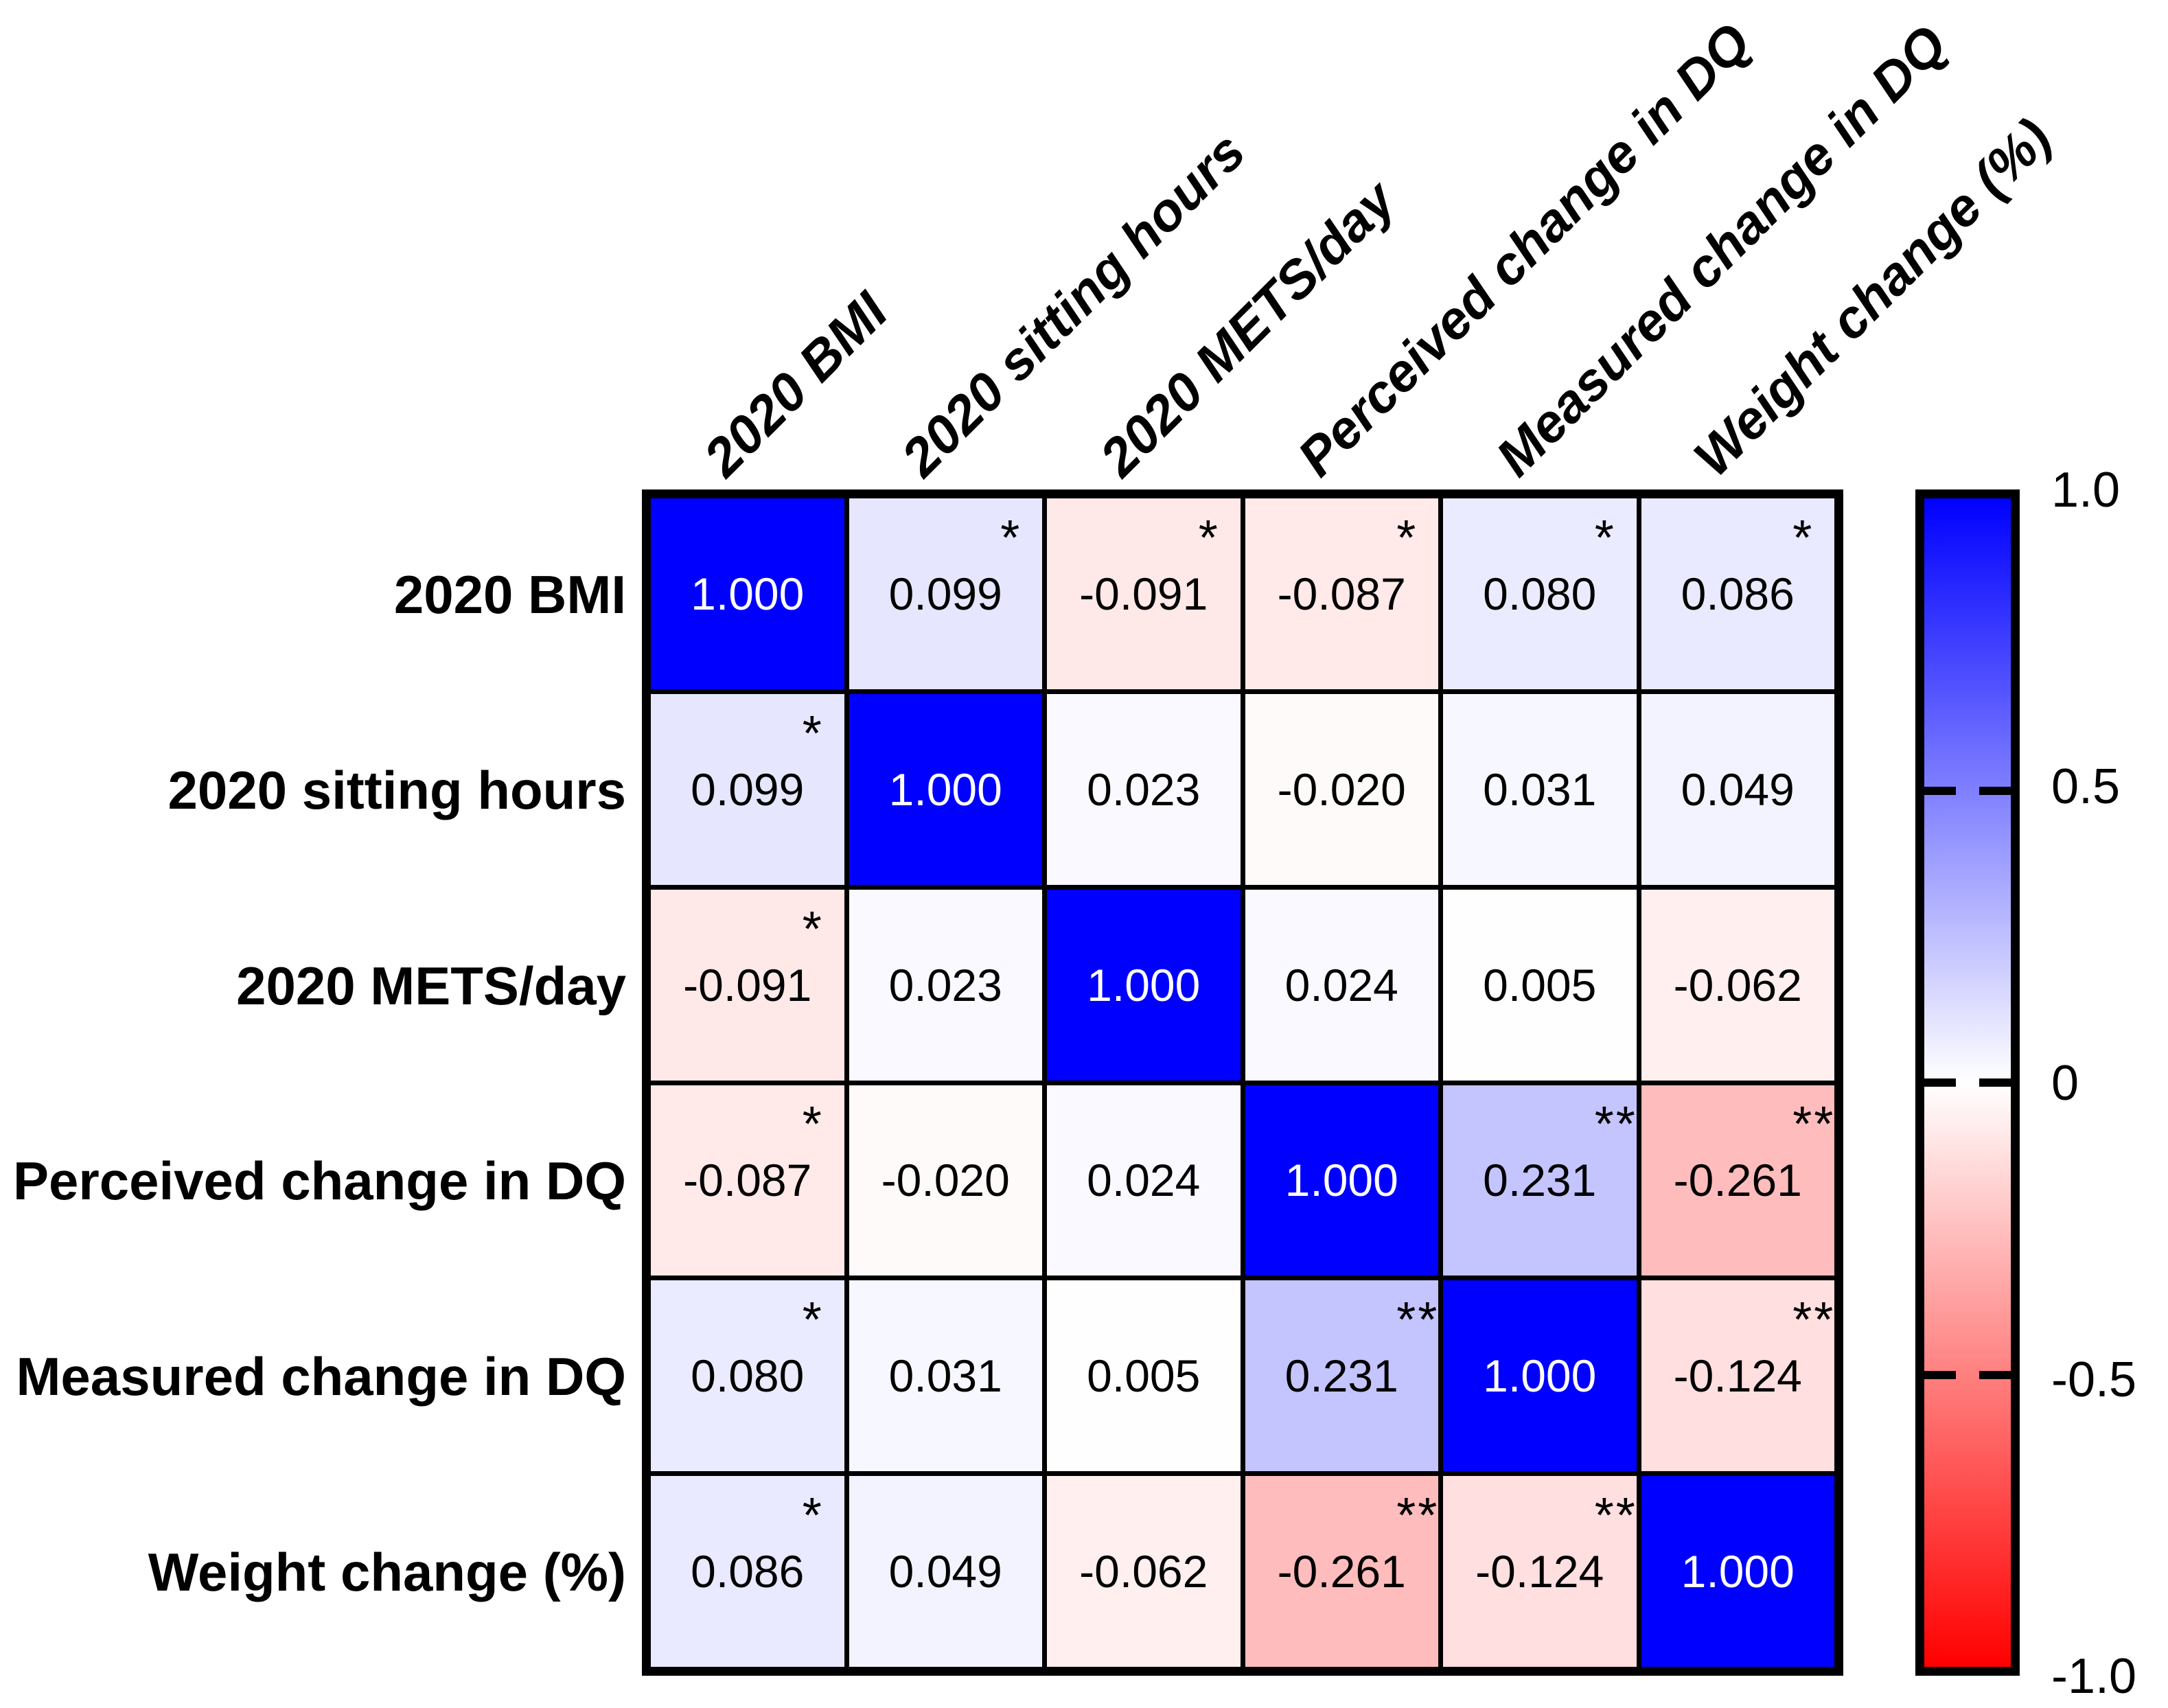  I want to click on matrix-cell: 0.086 *, so click(1738, 594).